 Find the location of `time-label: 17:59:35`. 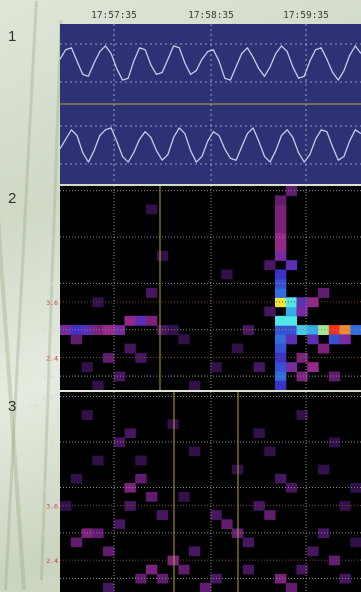

time-label: 17:59:35 is located at coordinates (306, 15).